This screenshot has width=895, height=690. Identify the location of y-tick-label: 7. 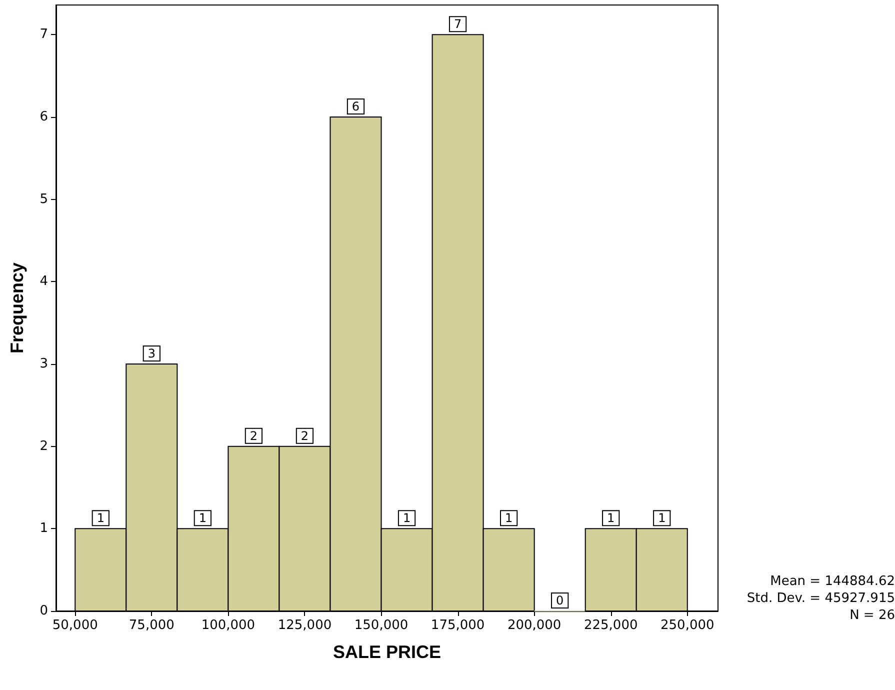
(44, 34).